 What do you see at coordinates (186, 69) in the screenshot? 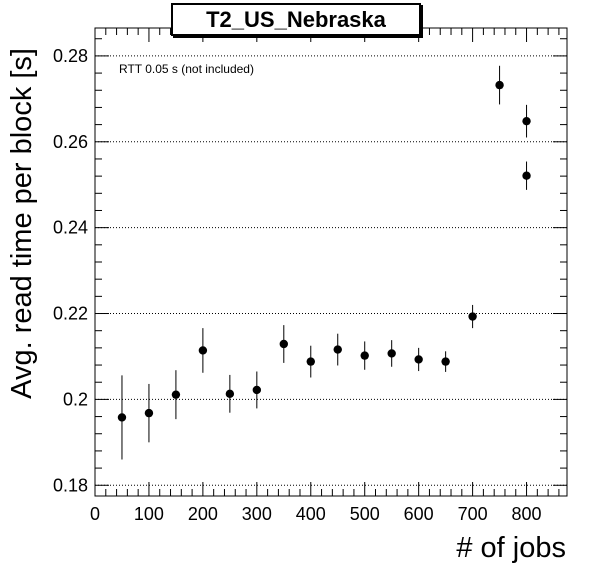
I see `rtt-annotation: RTT 0.05 s (not included)` at bounding box center [186, 69].